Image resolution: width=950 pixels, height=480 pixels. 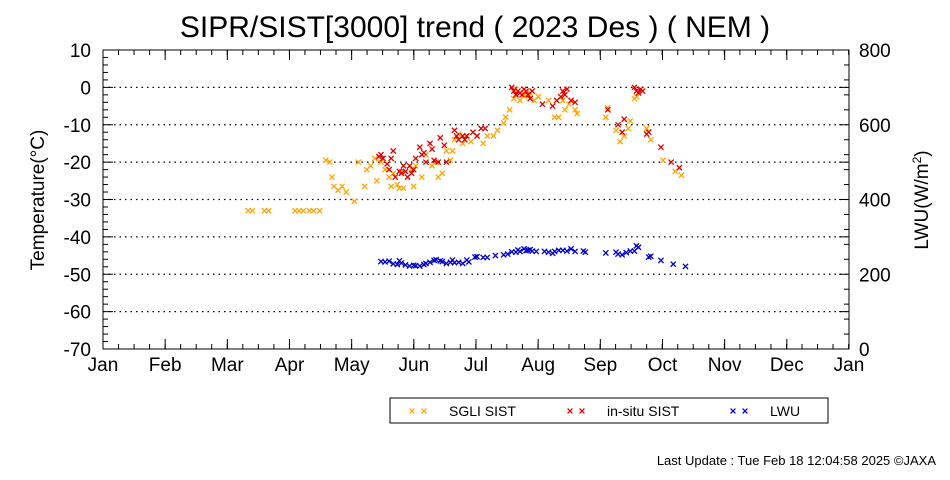 I want to click on x-tick-label: Nov, so click(x=725, y=365).